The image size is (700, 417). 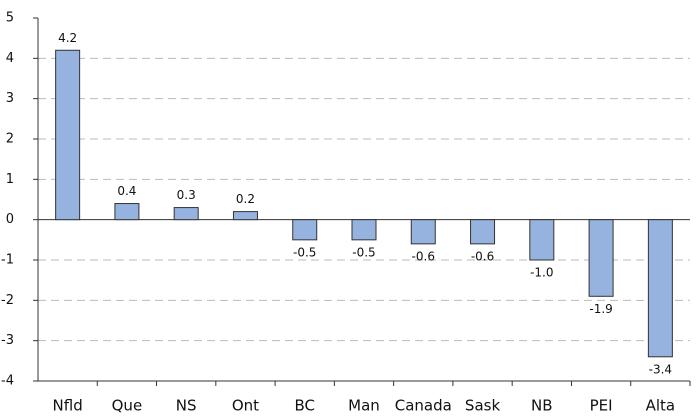 What do you see at coordinates (186, 406) in the screenshot?
I see `x-tick-label: NS` at bounding box center [186, 406].